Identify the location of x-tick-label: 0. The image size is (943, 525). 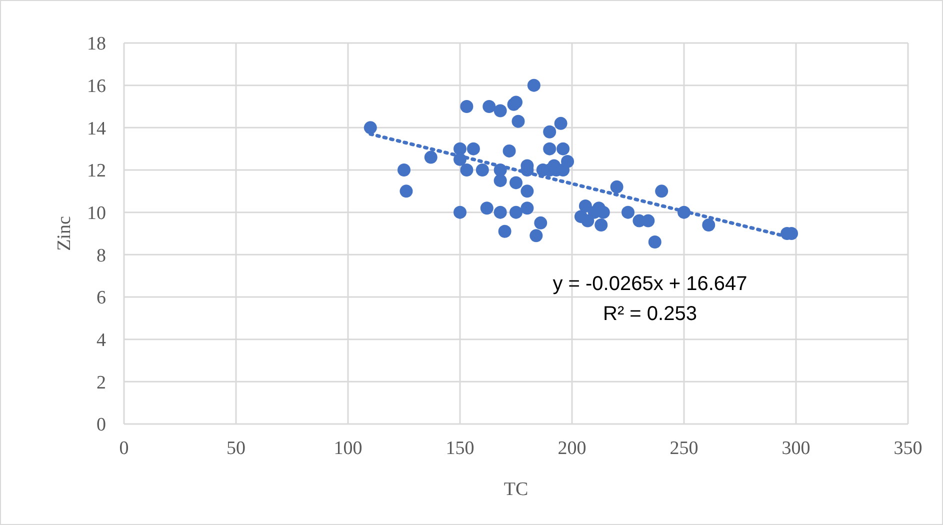
(124, 448).